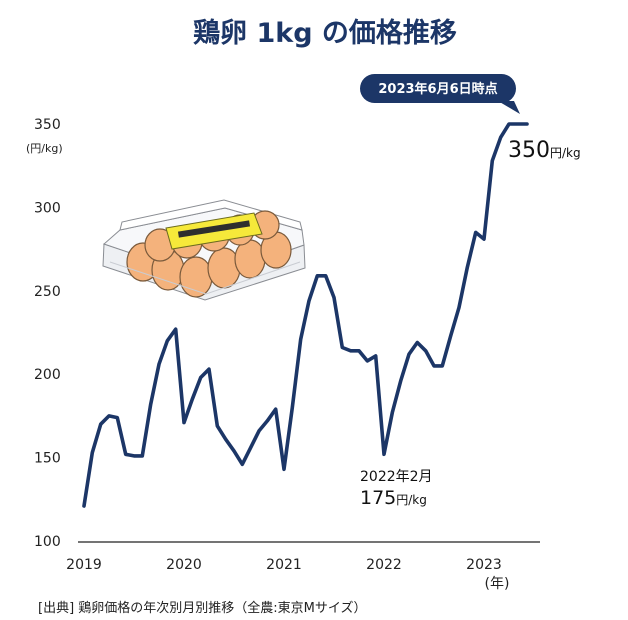  Describe the element at coordinates (47, 292) in the screenshot. I see `y-tick-label: 250` at that location.